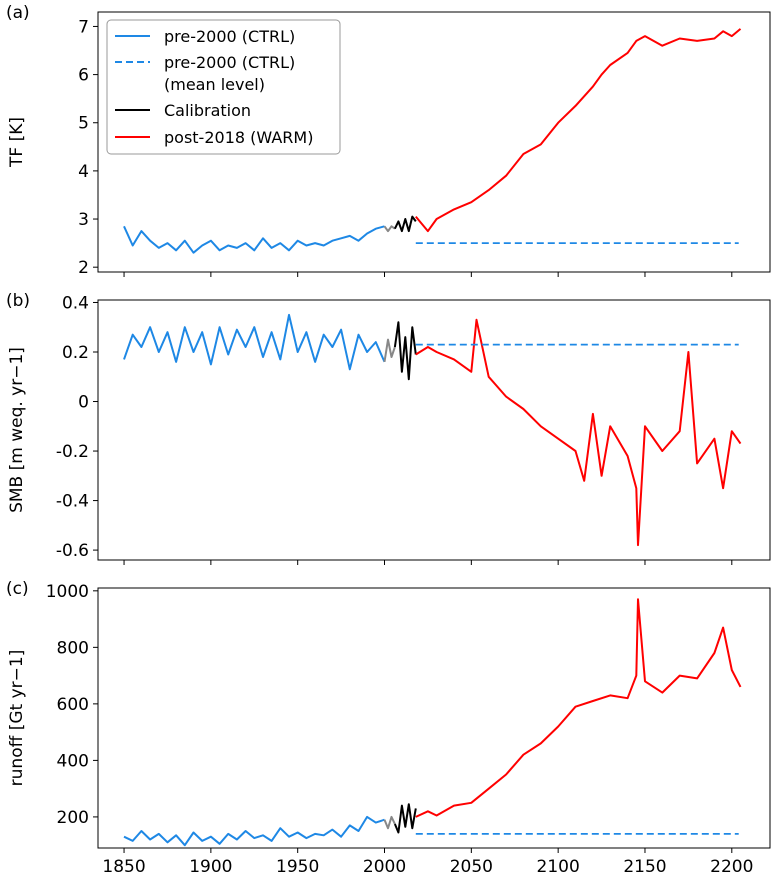 The image size is (771, 874). Describe the element at coordinates (578, 432) in the screenshot. I see `panel-b-series-post-2018-warm` at that location.